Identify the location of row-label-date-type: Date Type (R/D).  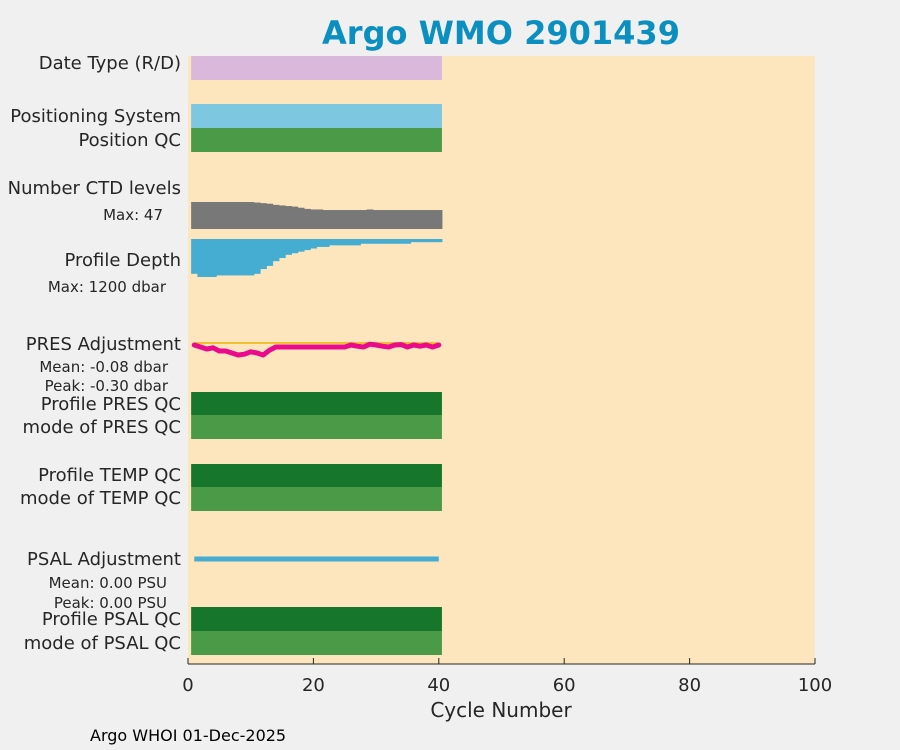
(110, 63).